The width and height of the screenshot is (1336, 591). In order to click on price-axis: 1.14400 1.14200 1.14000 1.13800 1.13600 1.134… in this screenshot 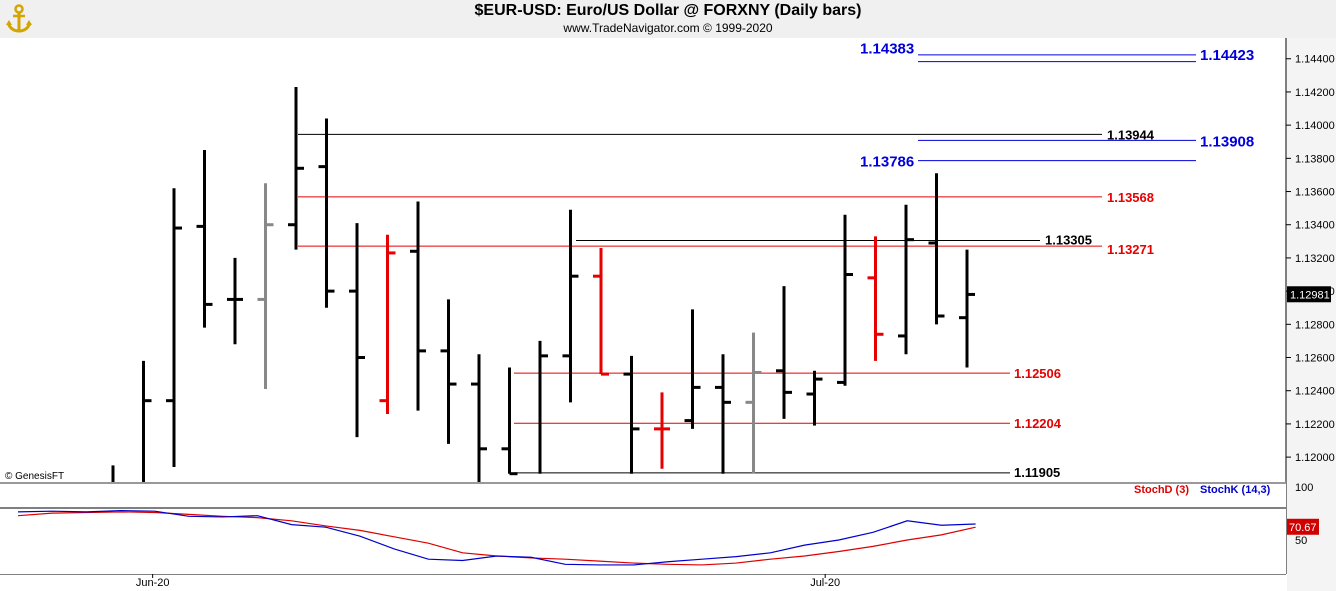, I will do `click(1310, 259)`.